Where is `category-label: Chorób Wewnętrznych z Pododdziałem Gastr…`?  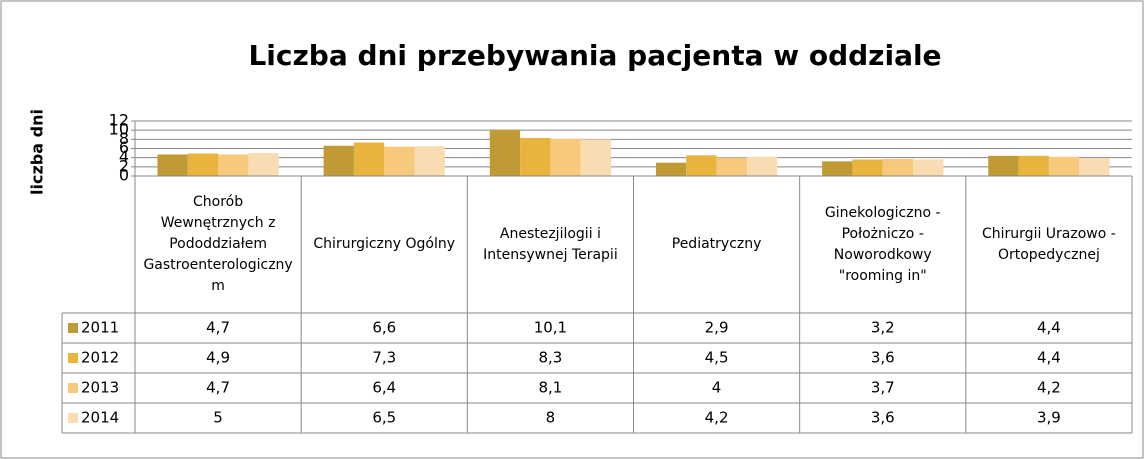 category-label: Chorób Wewnętrznych z Pododdziałem Gastr… is located at coordinates (218, 244).